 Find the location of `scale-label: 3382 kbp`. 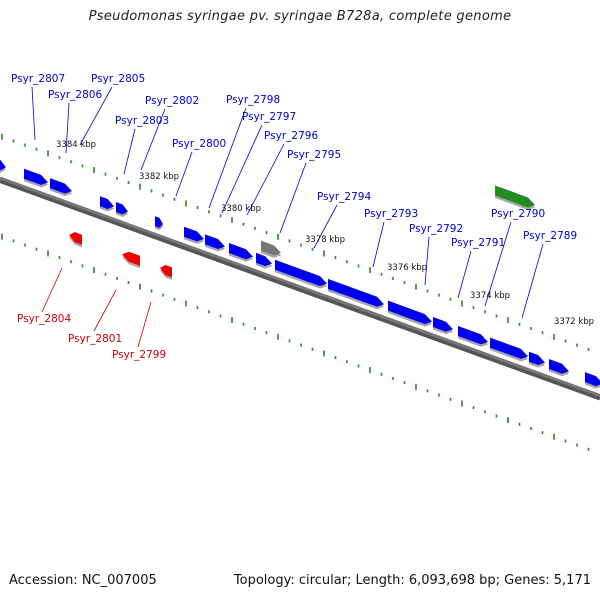

scale-label: 3382 kbp is located at coordinates (159, 177).